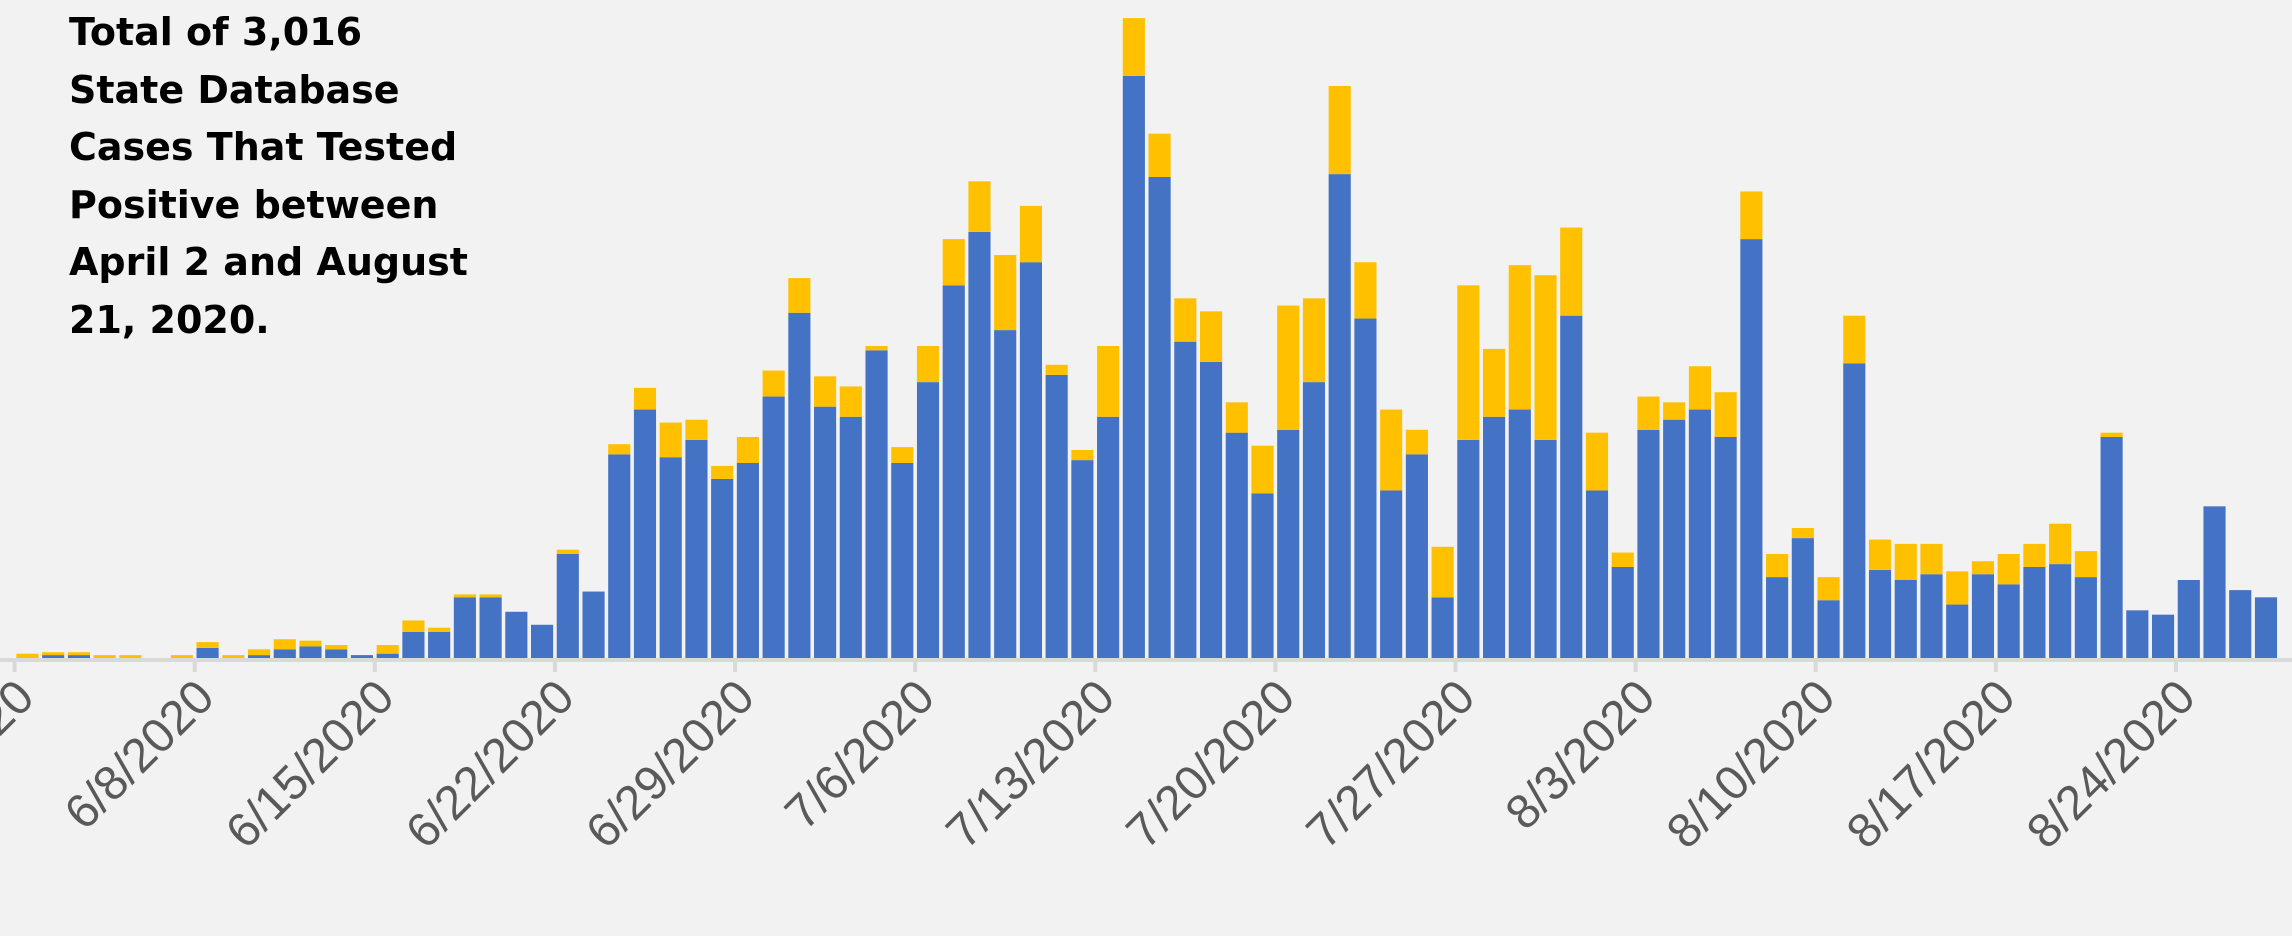 The height and width of the screenshot is (936, 2292). Describe the element at coordinates (1581, 755) in the screenshot. I see `x-tick-label: 8/3/2020` at that location.